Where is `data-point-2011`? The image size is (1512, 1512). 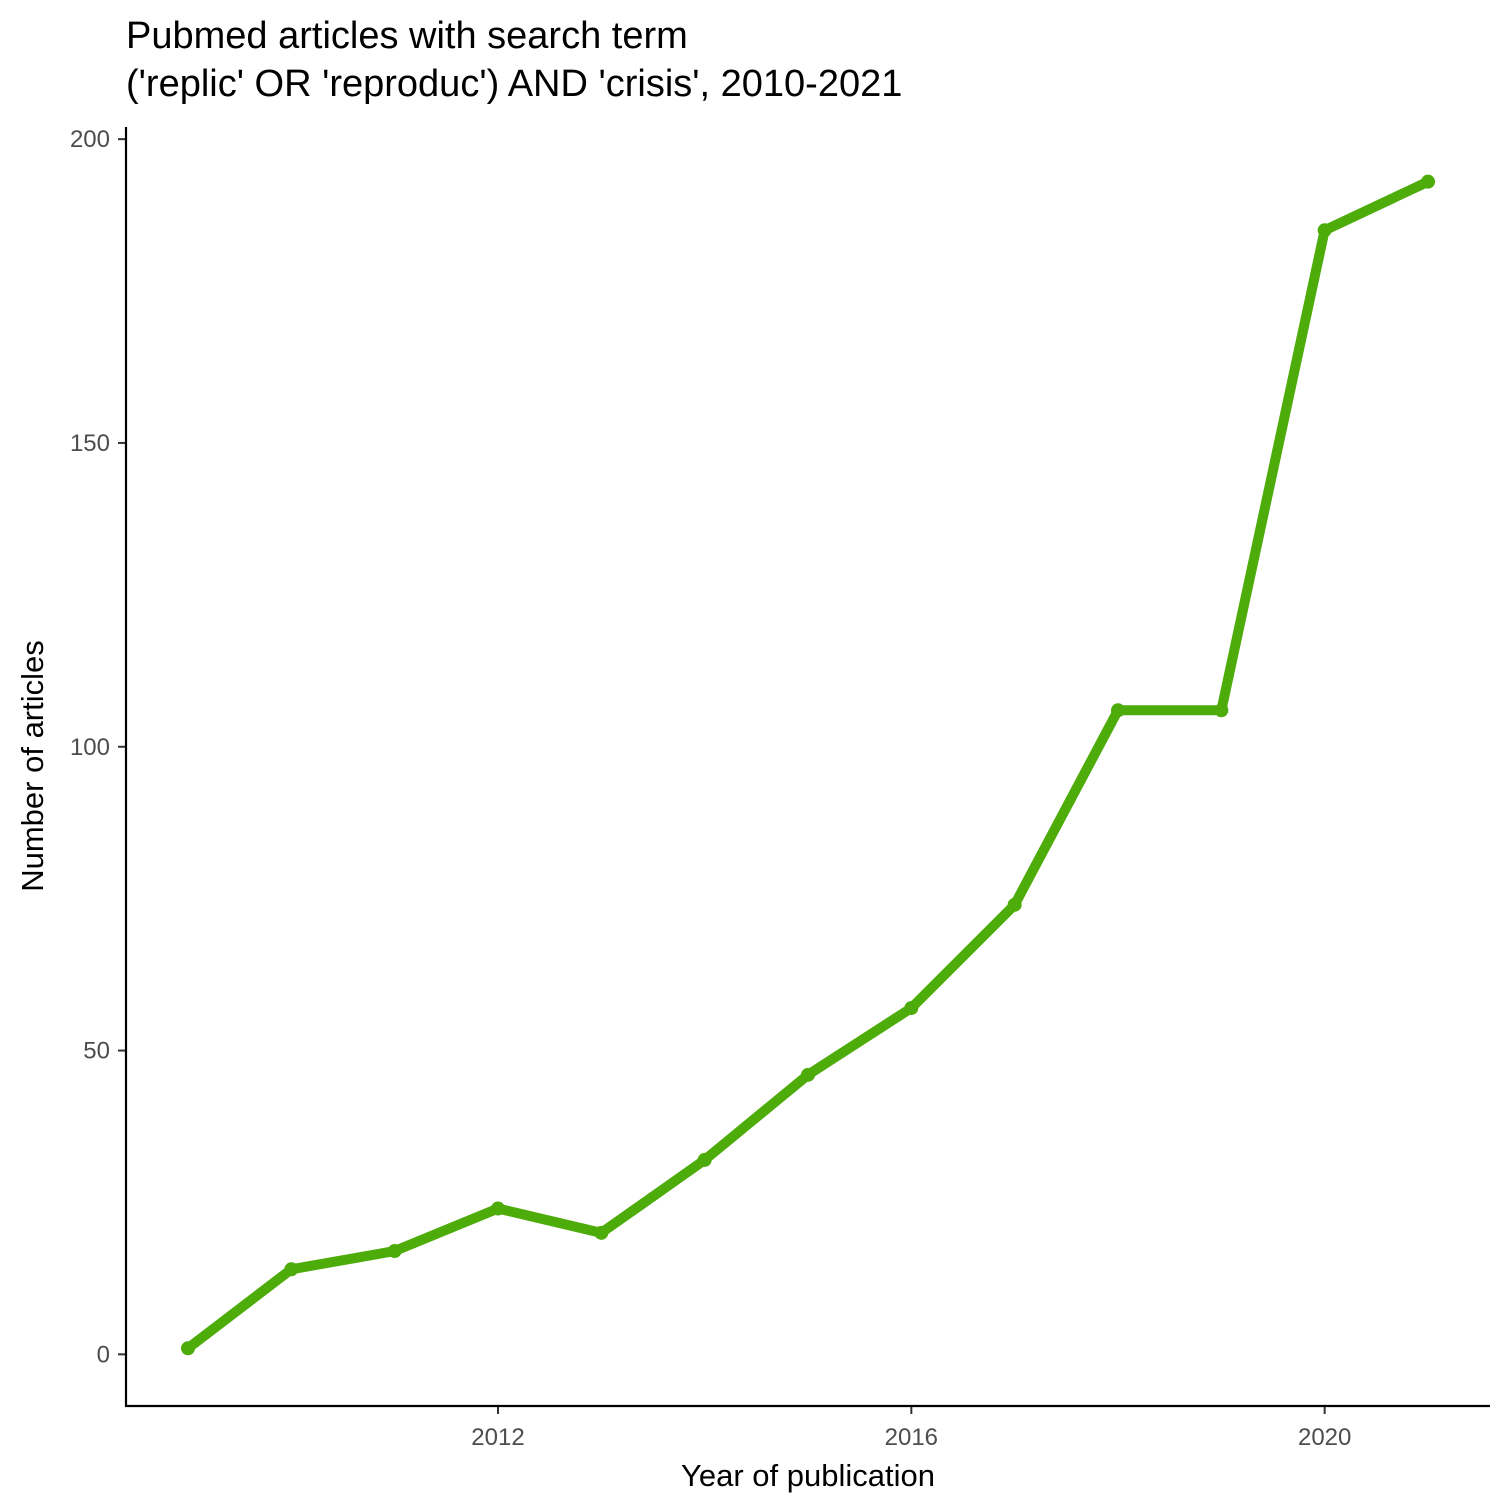 data-point-2011 is located at coordinates (394, 1251).